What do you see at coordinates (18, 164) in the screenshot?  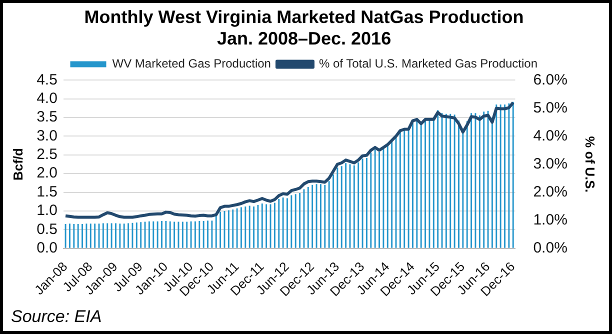 I see `y-axis-title: Bcf/d` at bounding box center [18, 164].